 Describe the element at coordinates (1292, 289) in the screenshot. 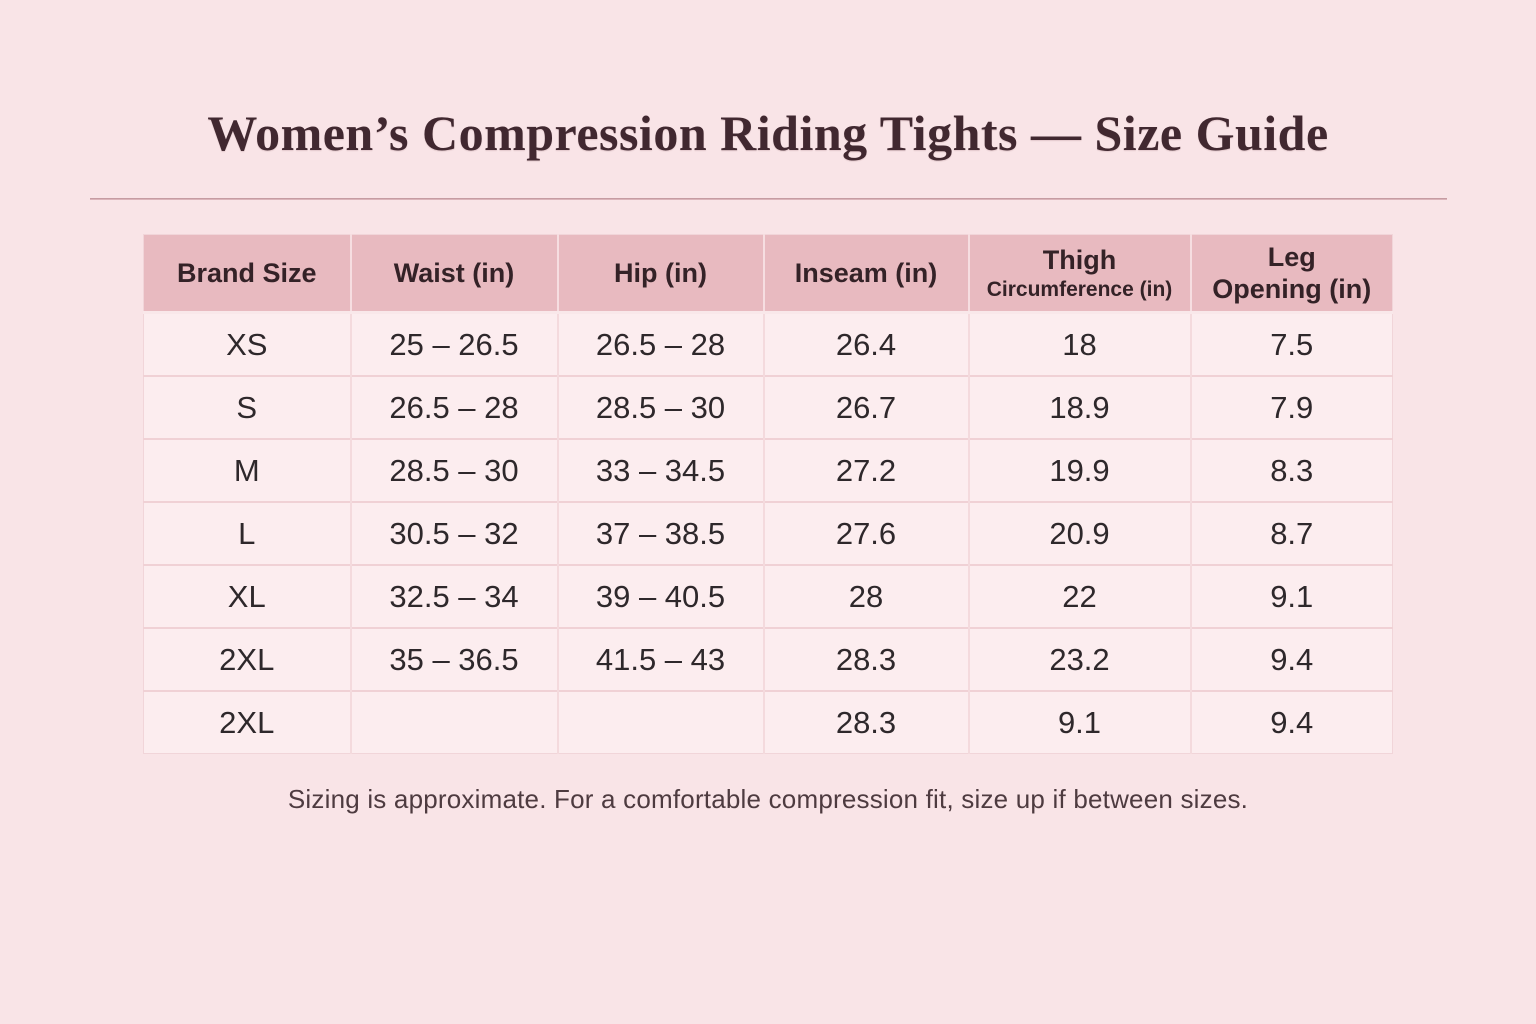

I see `column-header-sublabel: Opening (in)` at that location.